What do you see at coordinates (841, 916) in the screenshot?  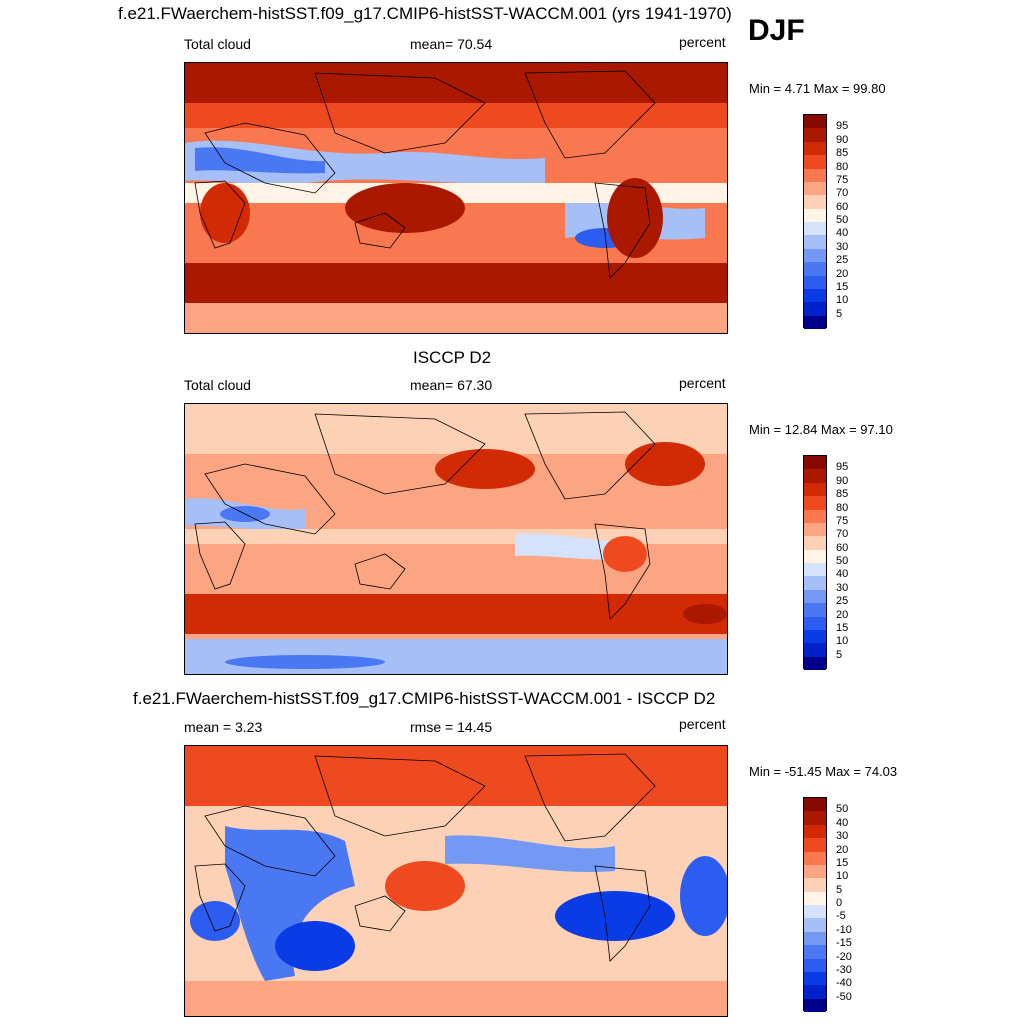 I see `colorbar-tick-label: -5` at bounding box center [841, 916].